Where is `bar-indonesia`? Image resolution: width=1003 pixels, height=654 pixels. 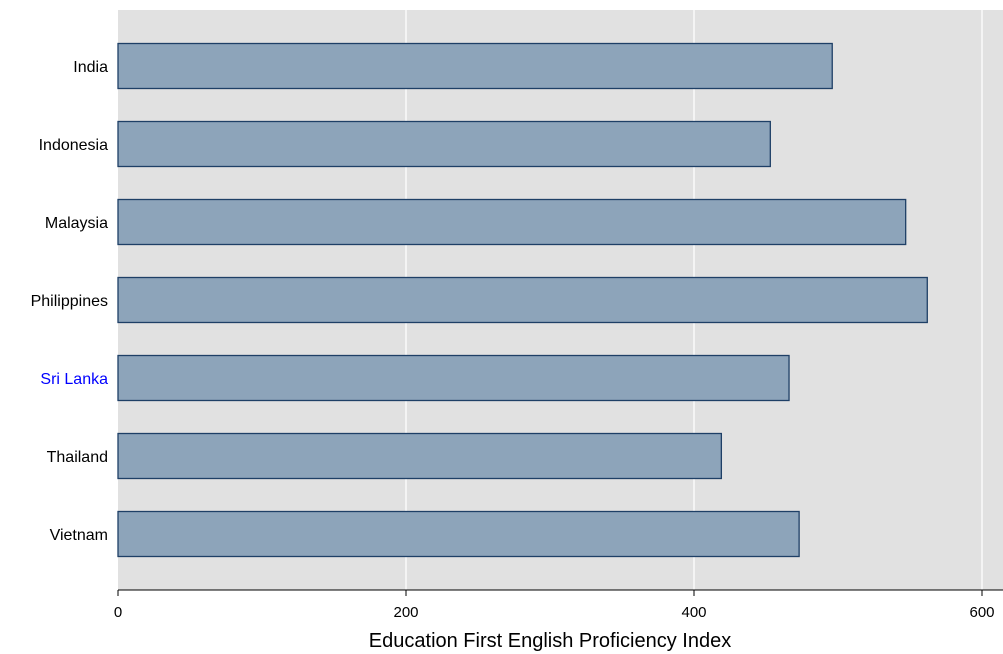
bar-indonesia is located at coordinates (444, 144).